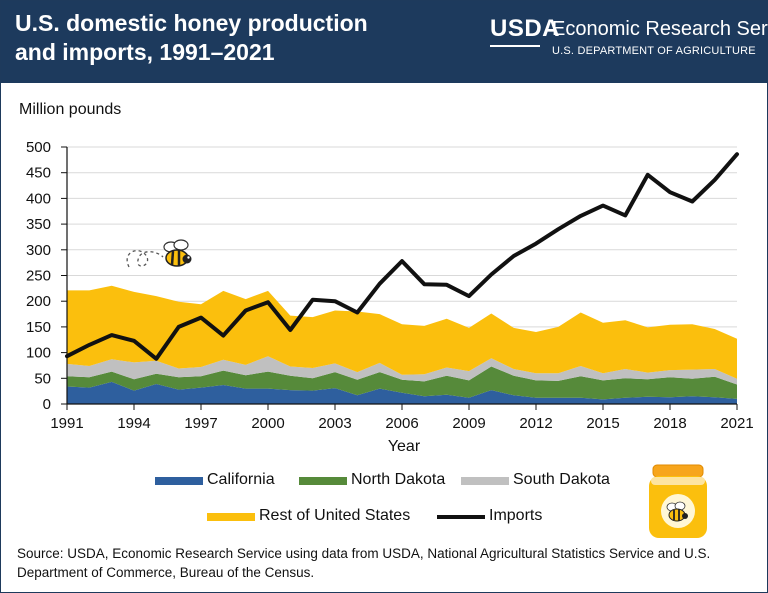 The height and width of the screenshot is (593, 768). Describe the element at coordinates (468, 423) in the screenshot. I see `x-tick-2009: 2009` at that location.